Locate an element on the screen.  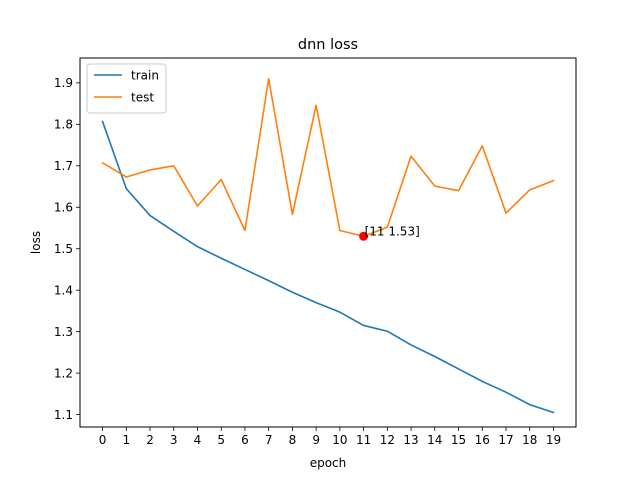
x-tick-label: 16 is located at coordinates (482, 440).